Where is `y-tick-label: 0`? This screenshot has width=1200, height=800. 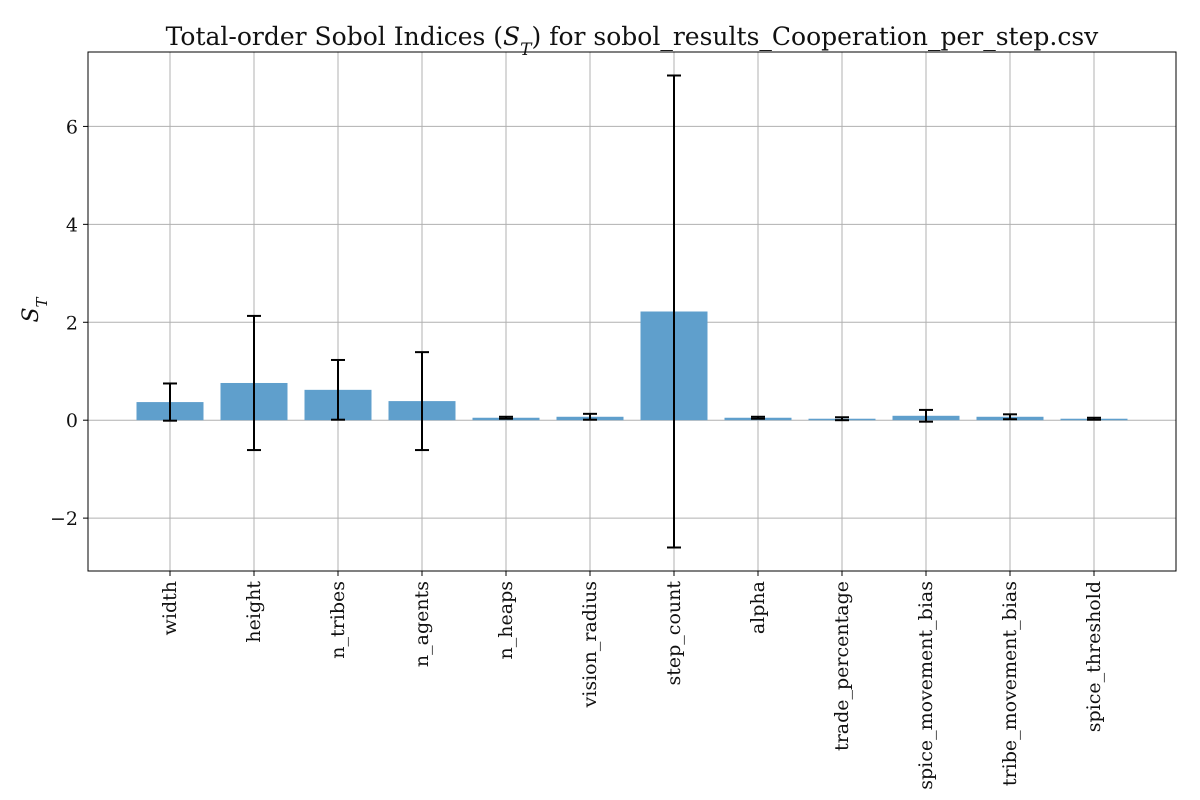
y-tick-label: 0 is located at coordinates (72, 421).